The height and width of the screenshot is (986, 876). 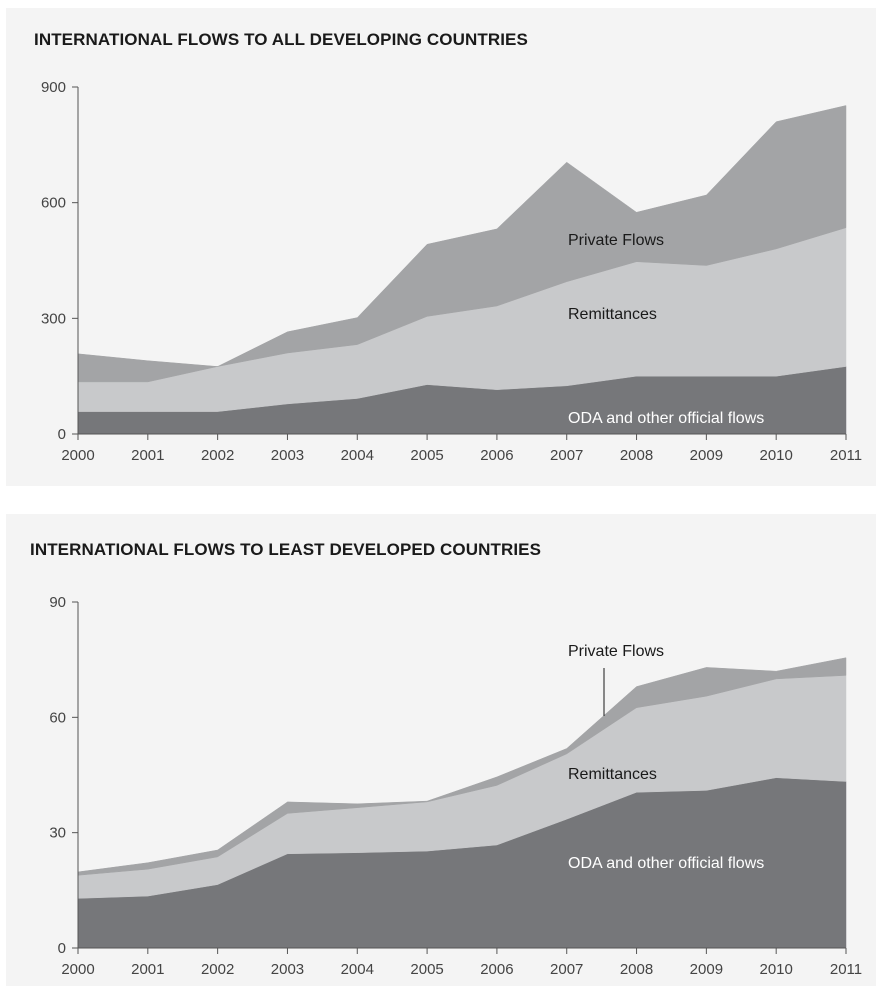 What do you see at coordinates (57, 833) in the screenshot?
I see `y-tick-label: 30` at bounding box center [57, 833].